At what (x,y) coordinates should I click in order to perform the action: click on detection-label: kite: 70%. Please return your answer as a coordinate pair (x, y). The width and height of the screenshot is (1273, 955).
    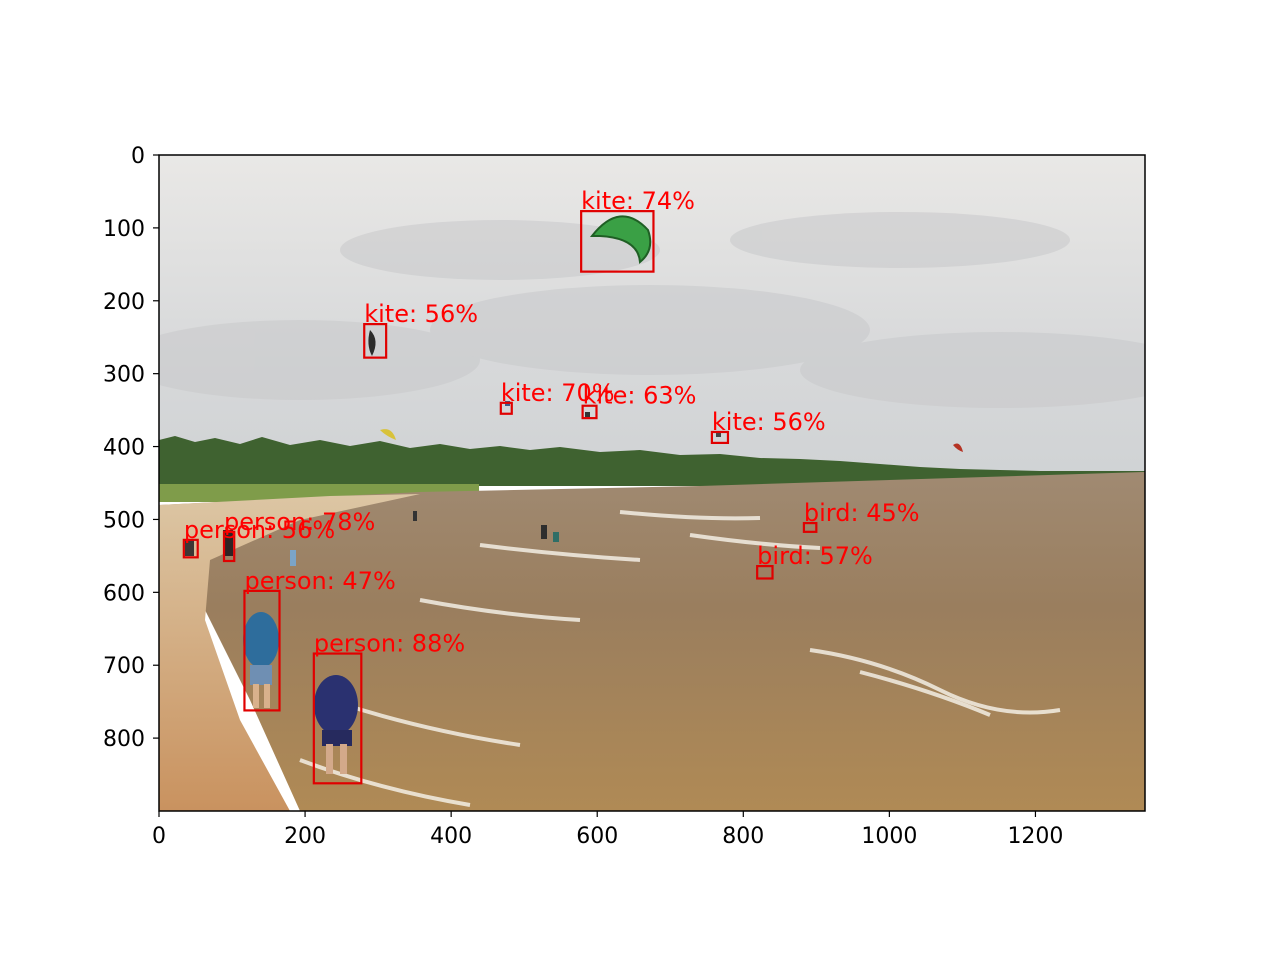
    Looking at the image, I should click on (558, 393).